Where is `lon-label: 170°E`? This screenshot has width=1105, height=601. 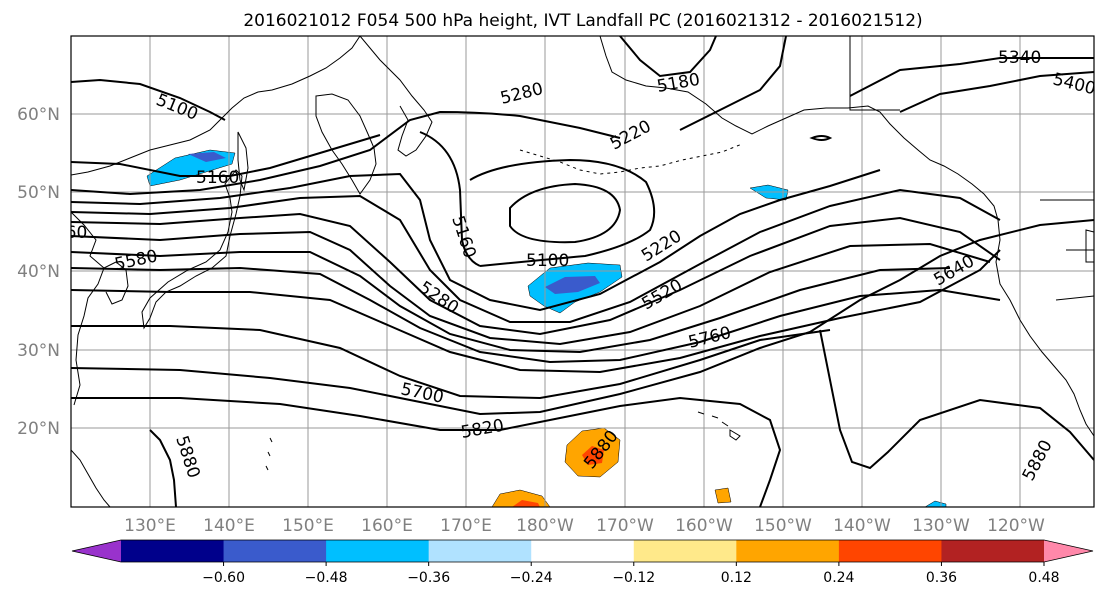
lon-label: 170°E is located at coordinates (466, 526).